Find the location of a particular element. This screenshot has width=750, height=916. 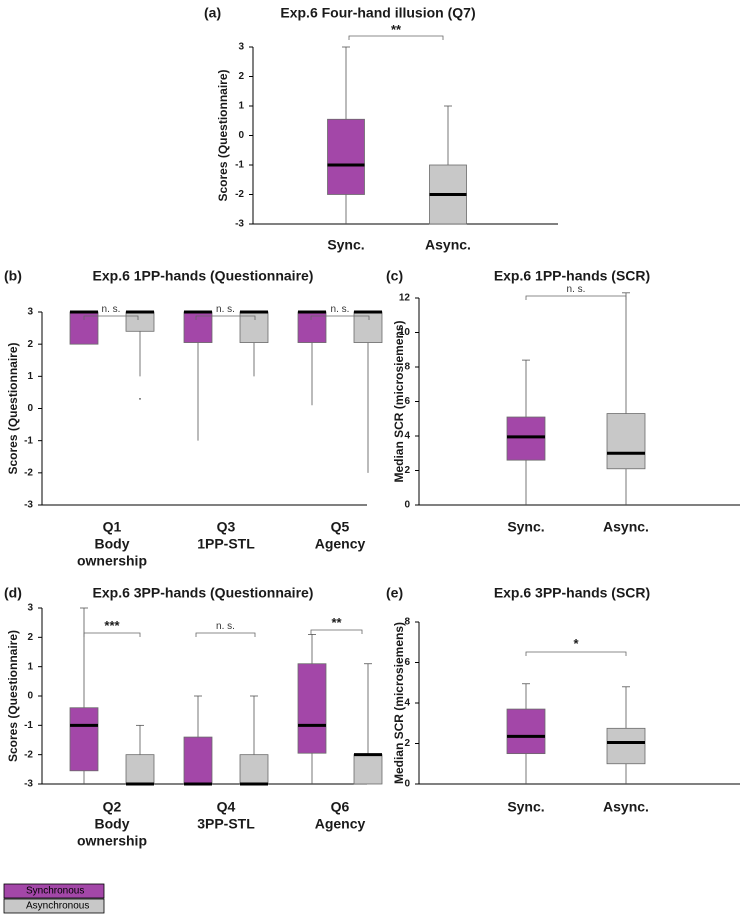

panel-label: (b) is located at coordinates (13, 276).